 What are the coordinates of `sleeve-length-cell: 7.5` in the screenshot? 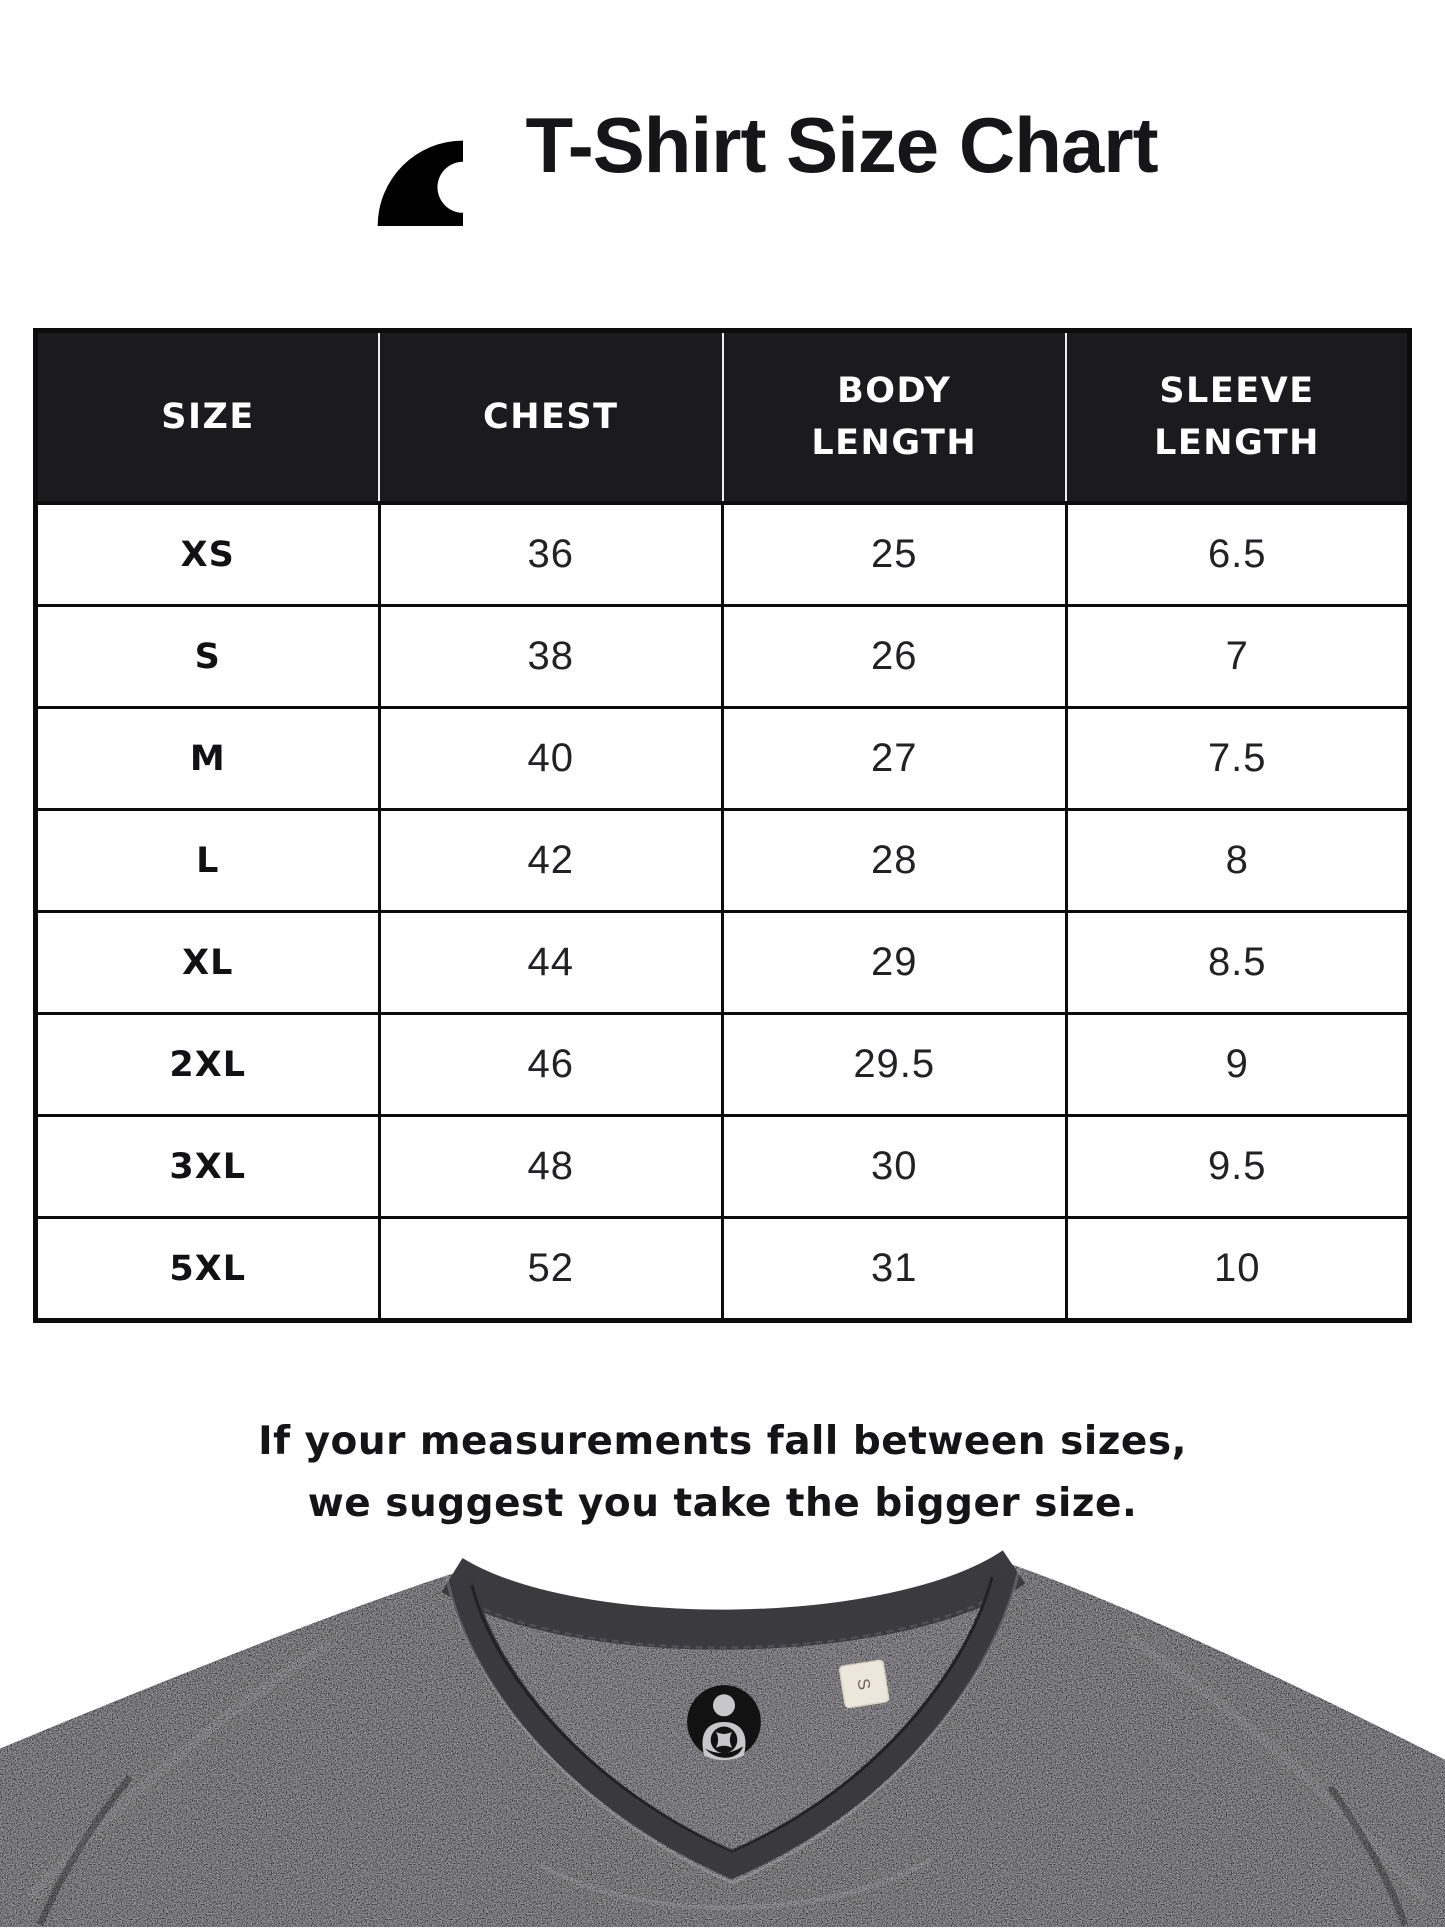 It's located at (1237, 758).